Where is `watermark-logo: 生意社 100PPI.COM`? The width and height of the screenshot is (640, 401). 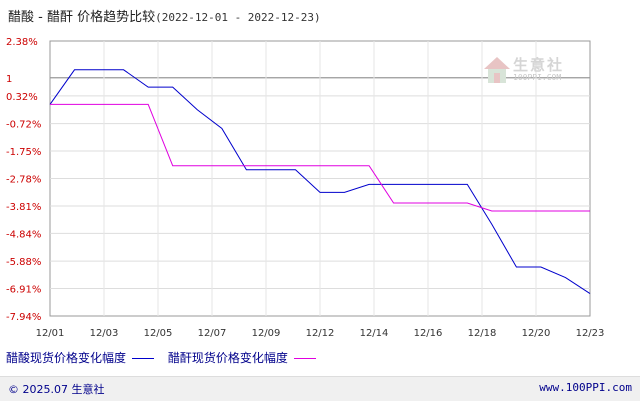 watermark-logo: 生意社 100PPI.COM is located at coordinates (530, 72).